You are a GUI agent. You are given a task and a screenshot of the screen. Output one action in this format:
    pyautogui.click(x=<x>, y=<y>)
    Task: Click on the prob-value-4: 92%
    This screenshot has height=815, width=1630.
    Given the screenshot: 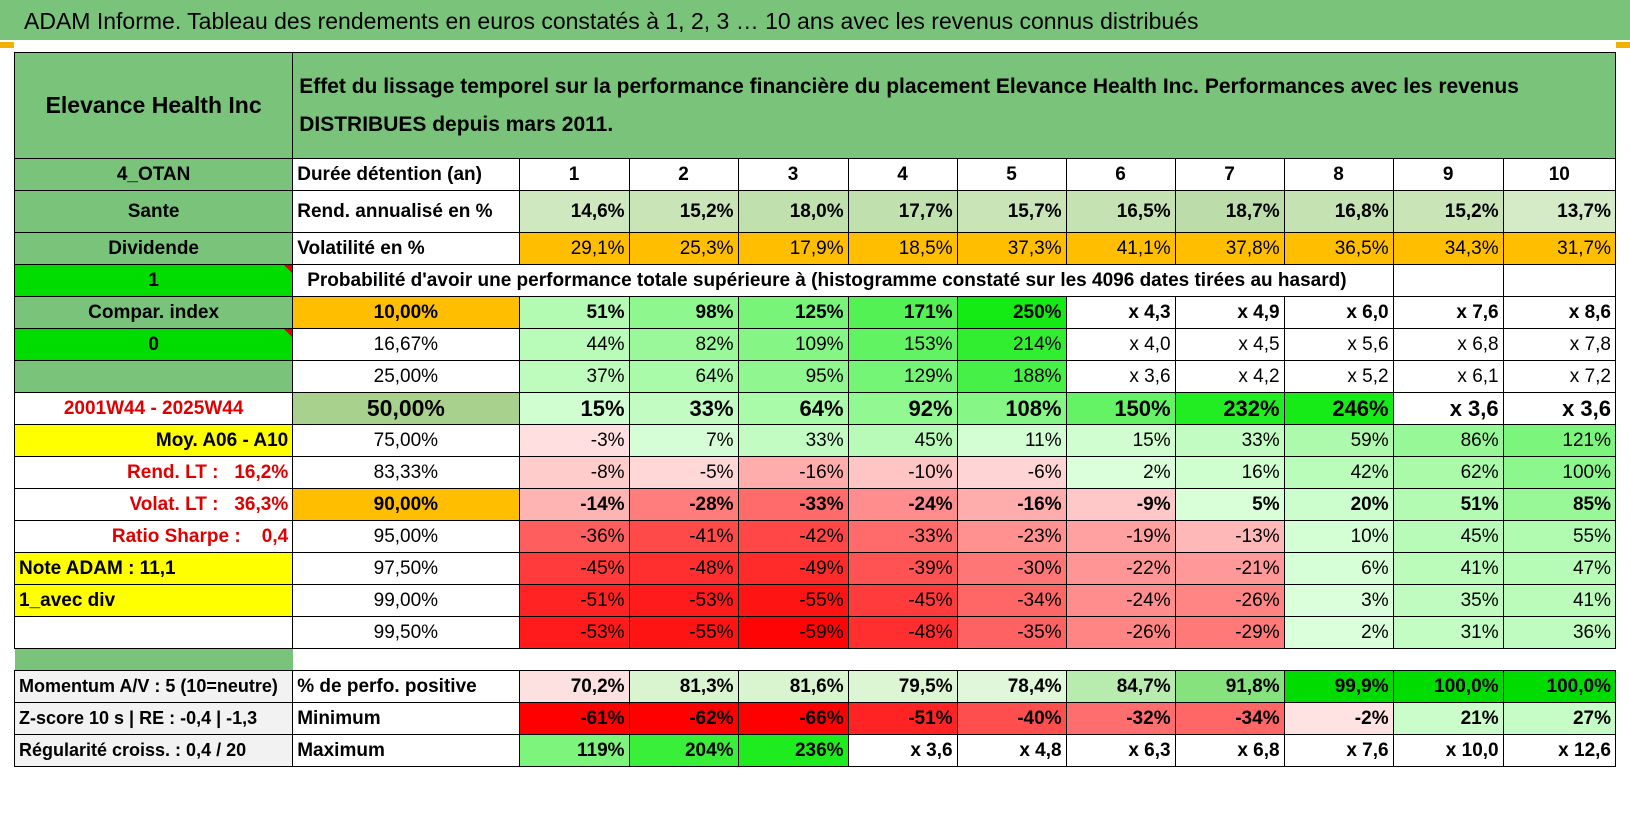 What is the action you would take?
    pyautogui.click(x=902, y=408)
    